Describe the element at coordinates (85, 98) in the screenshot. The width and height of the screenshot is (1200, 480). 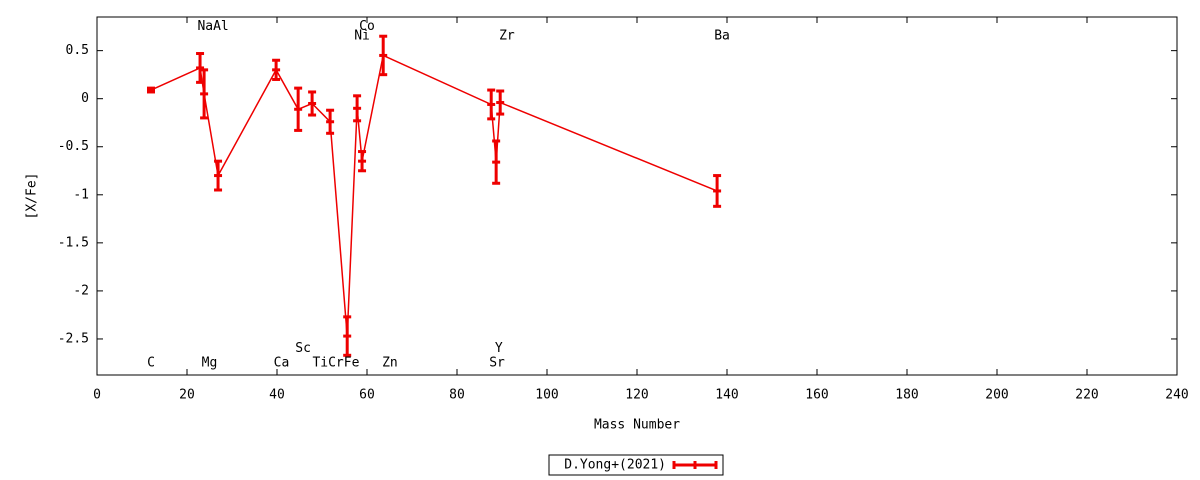
I see `y-tick-label: 0` at that location.